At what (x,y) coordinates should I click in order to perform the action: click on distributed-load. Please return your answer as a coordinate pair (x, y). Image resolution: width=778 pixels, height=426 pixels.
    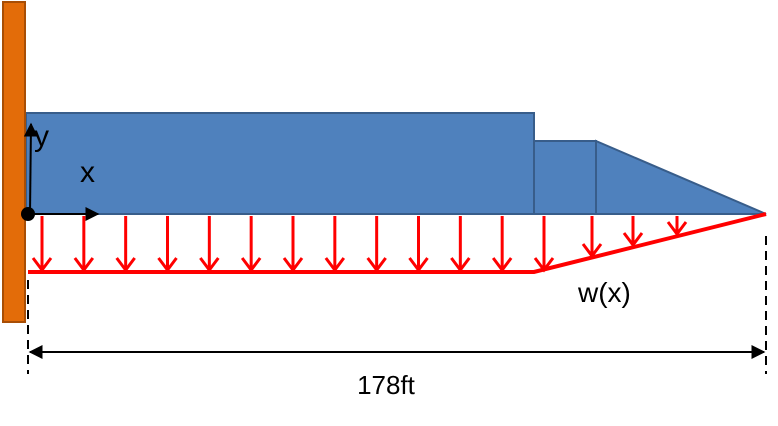
    Looking at the image, I should click on (397, 243).